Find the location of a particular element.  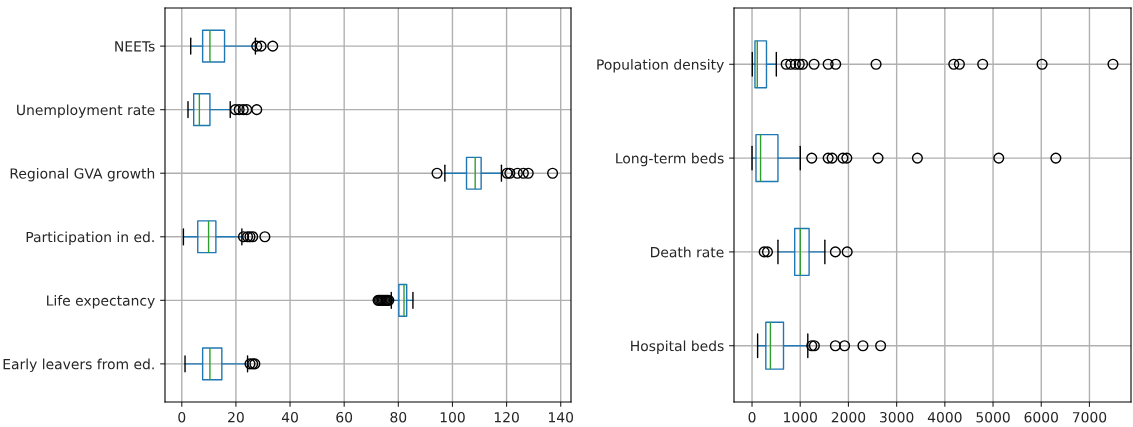

y-tick-label: Participation in ed. is located at coordinates (90, 238).